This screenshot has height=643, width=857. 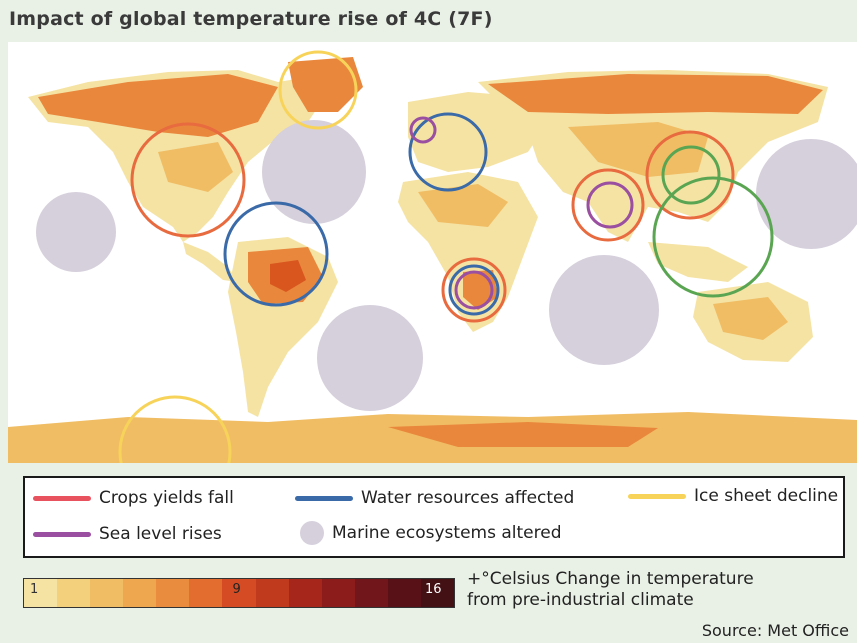 What do you see at coordinates (276, 254) in the screenshot?
I see `water-circle-south-america` at bounding box center [276, 254].